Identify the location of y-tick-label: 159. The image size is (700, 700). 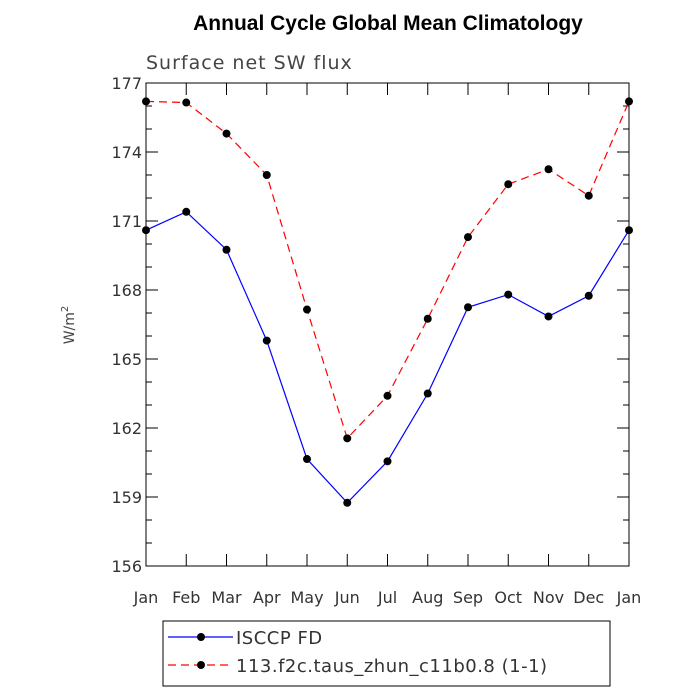
(126, 497).